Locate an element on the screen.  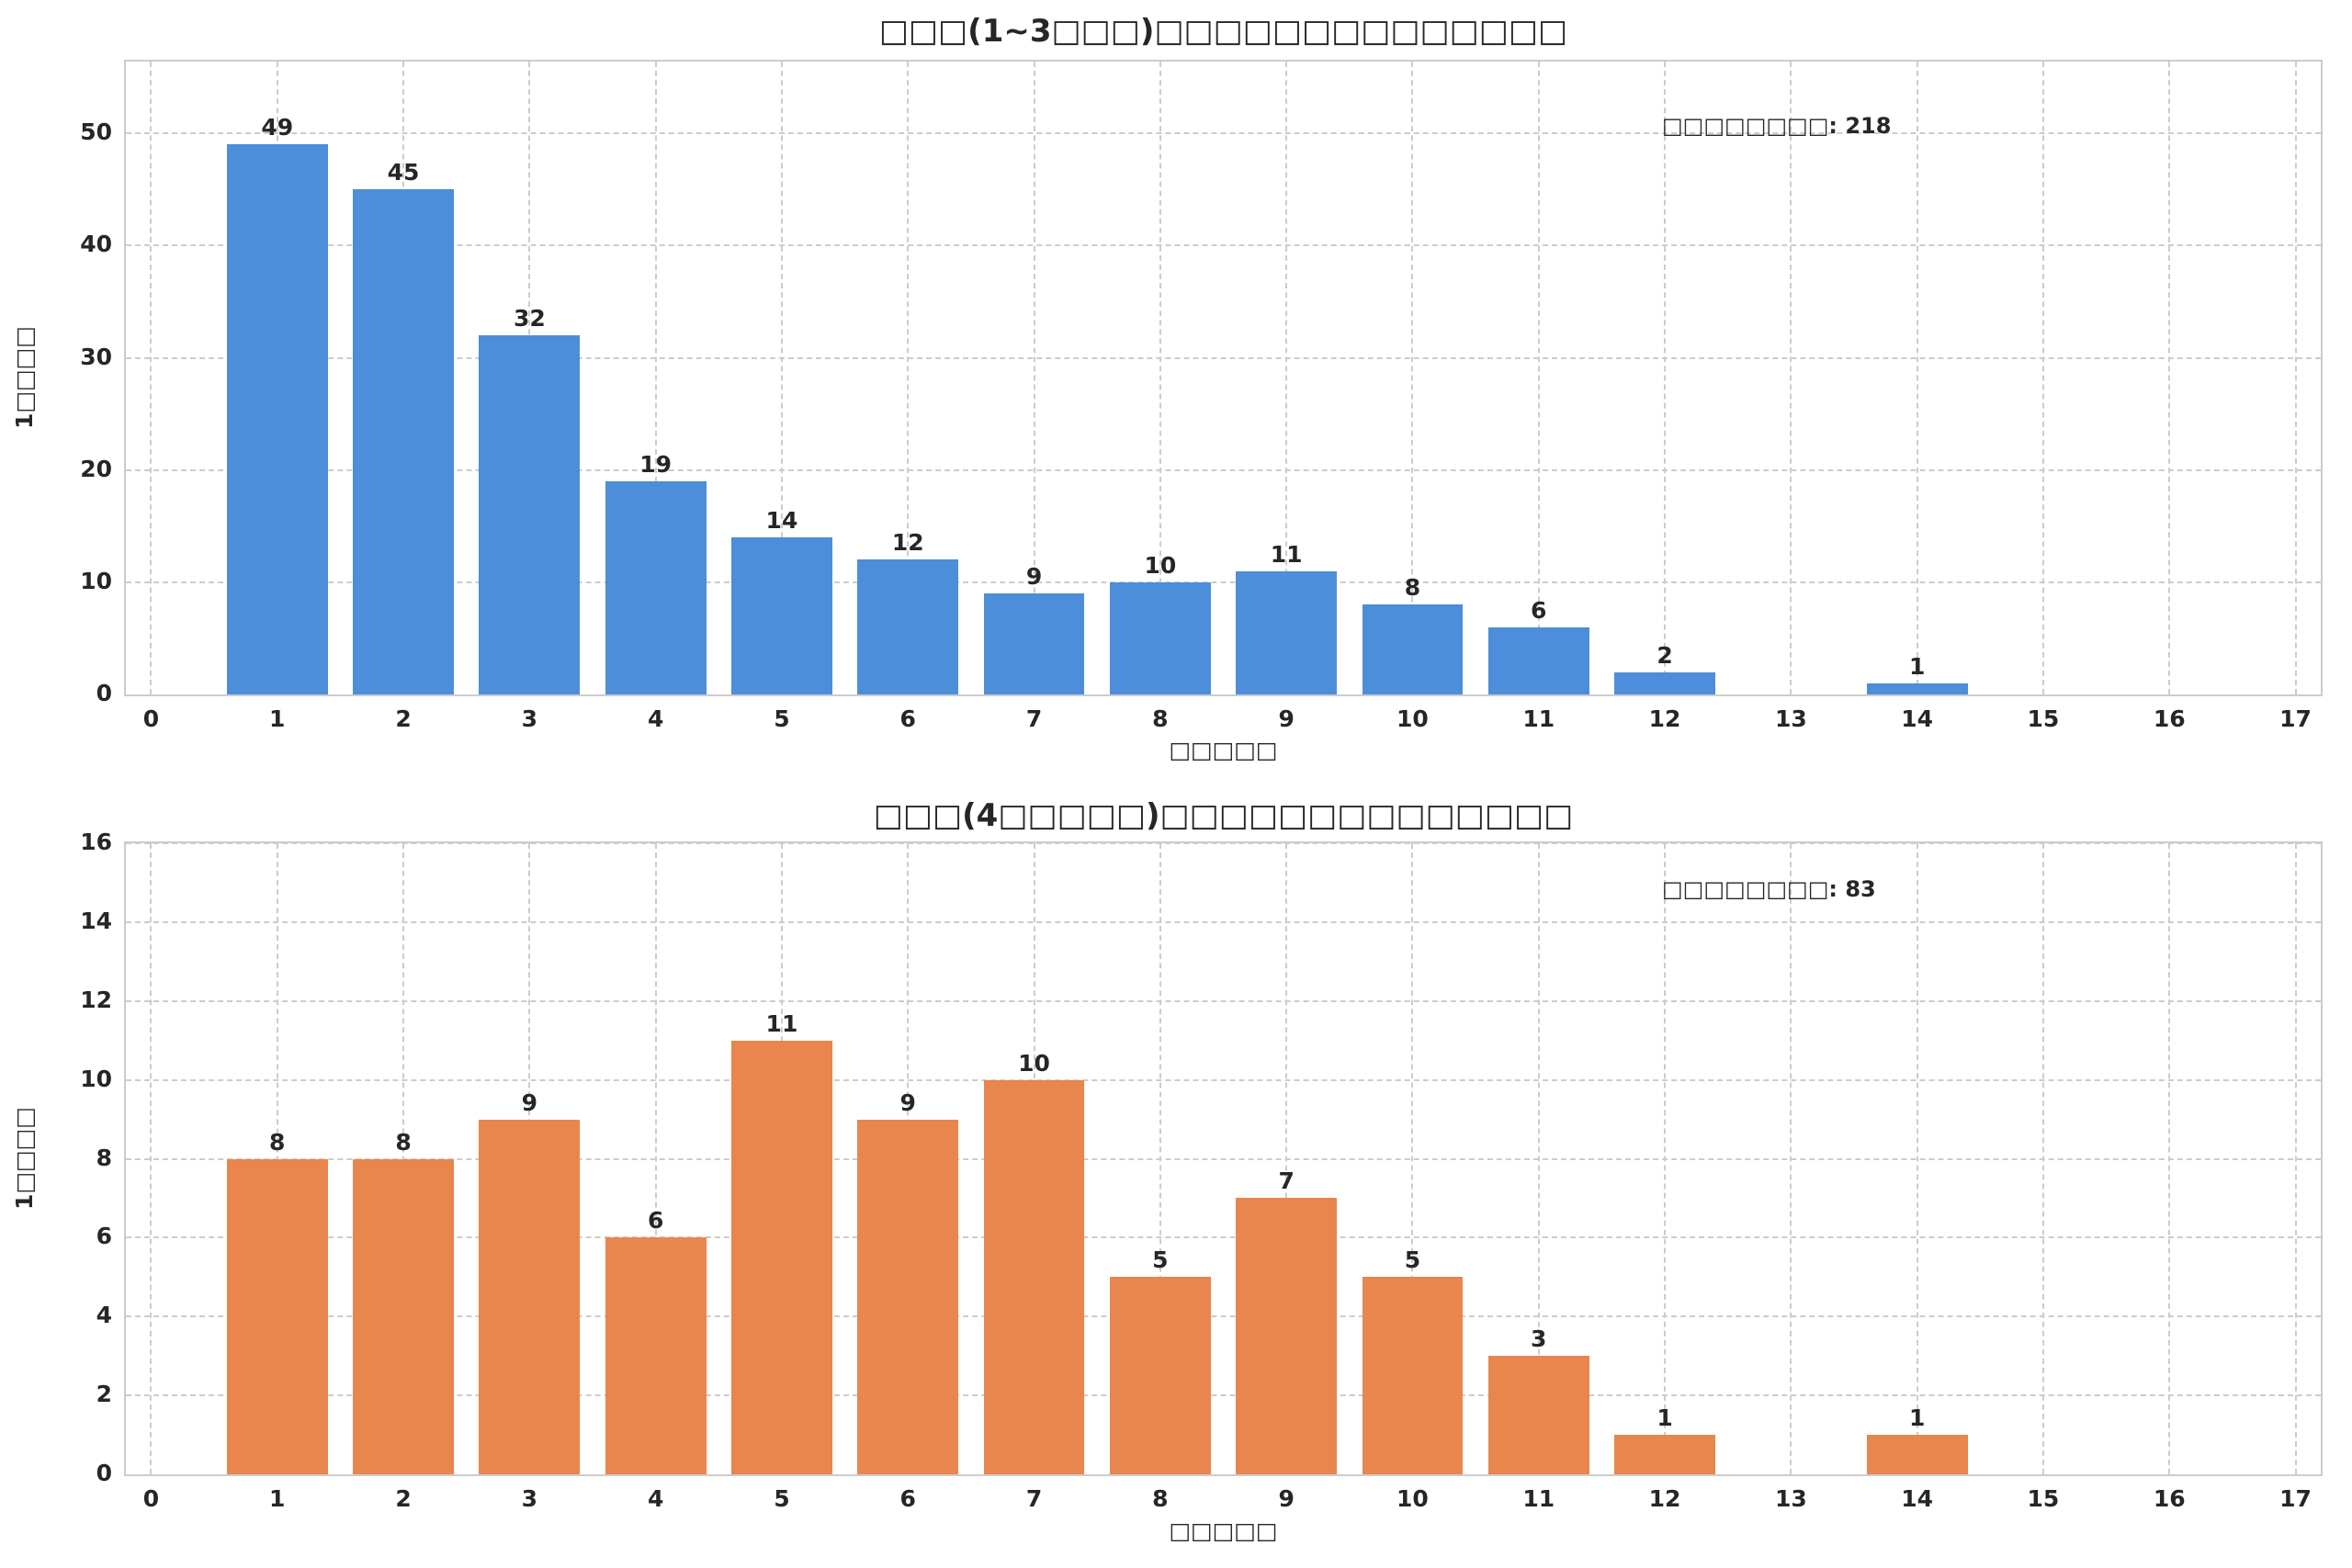
bar-value-label: 49 is located at coordinates (278, 128).